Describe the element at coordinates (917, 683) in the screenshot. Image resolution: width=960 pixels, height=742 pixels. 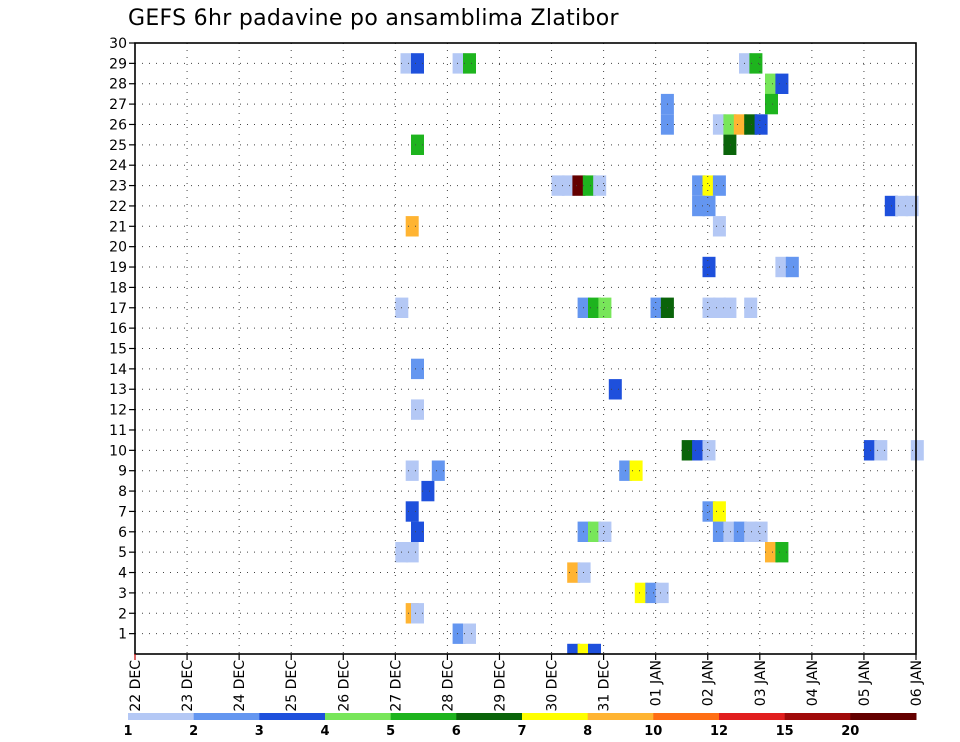
I see `x-tick-label: 06 JAN` at that location.